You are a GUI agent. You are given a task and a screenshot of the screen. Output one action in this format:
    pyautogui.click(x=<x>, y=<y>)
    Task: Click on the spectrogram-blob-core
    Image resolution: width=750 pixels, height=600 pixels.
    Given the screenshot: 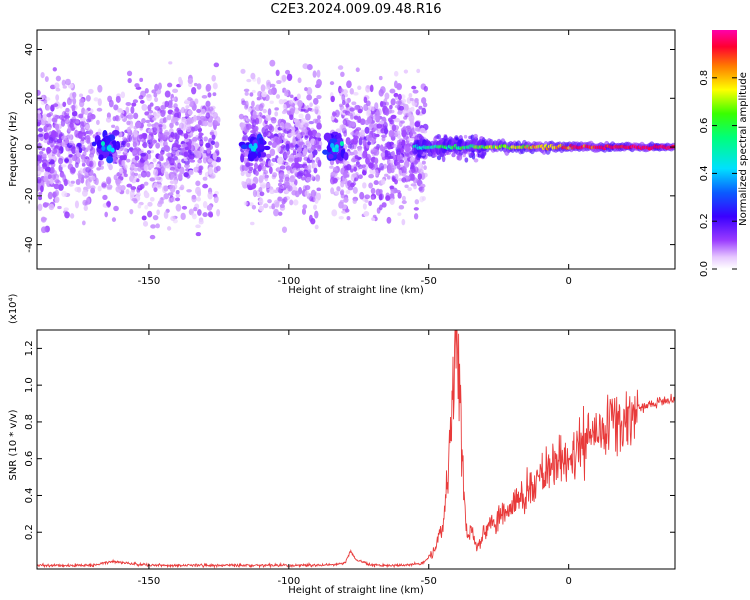 What is the action you would take?
    pyautogui.click(x=252, y=149)
    